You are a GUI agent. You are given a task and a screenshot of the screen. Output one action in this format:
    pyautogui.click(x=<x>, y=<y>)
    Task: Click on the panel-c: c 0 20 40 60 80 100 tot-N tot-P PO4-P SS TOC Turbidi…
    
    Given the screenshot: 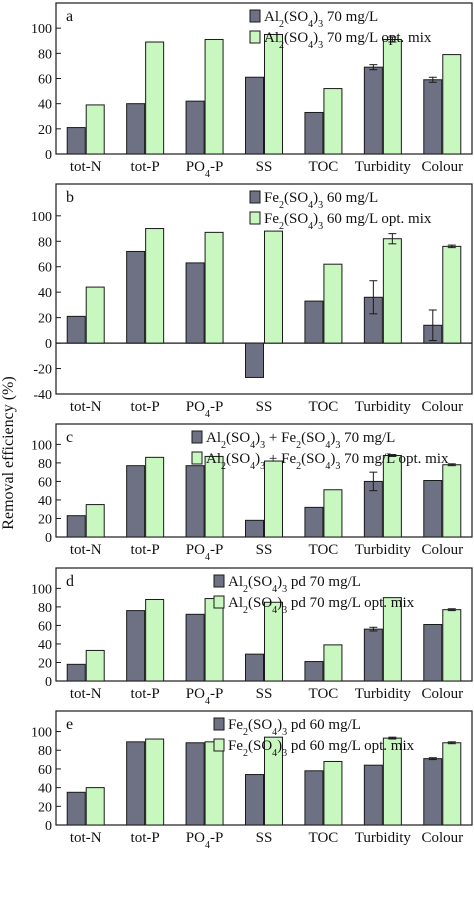 What is the action you would take?
    pyautogui.click(x=252, y=493)
    